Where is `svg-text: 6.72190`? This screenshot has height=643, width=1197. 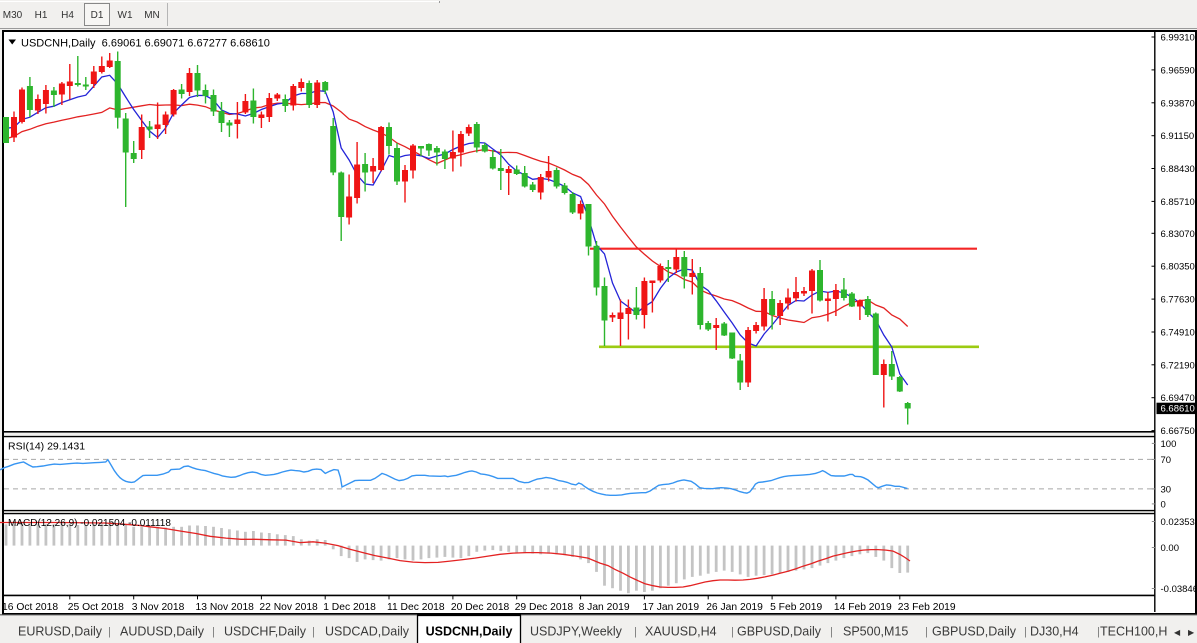
svg-text: 6.72190 is located at coordinates (1178, 365).